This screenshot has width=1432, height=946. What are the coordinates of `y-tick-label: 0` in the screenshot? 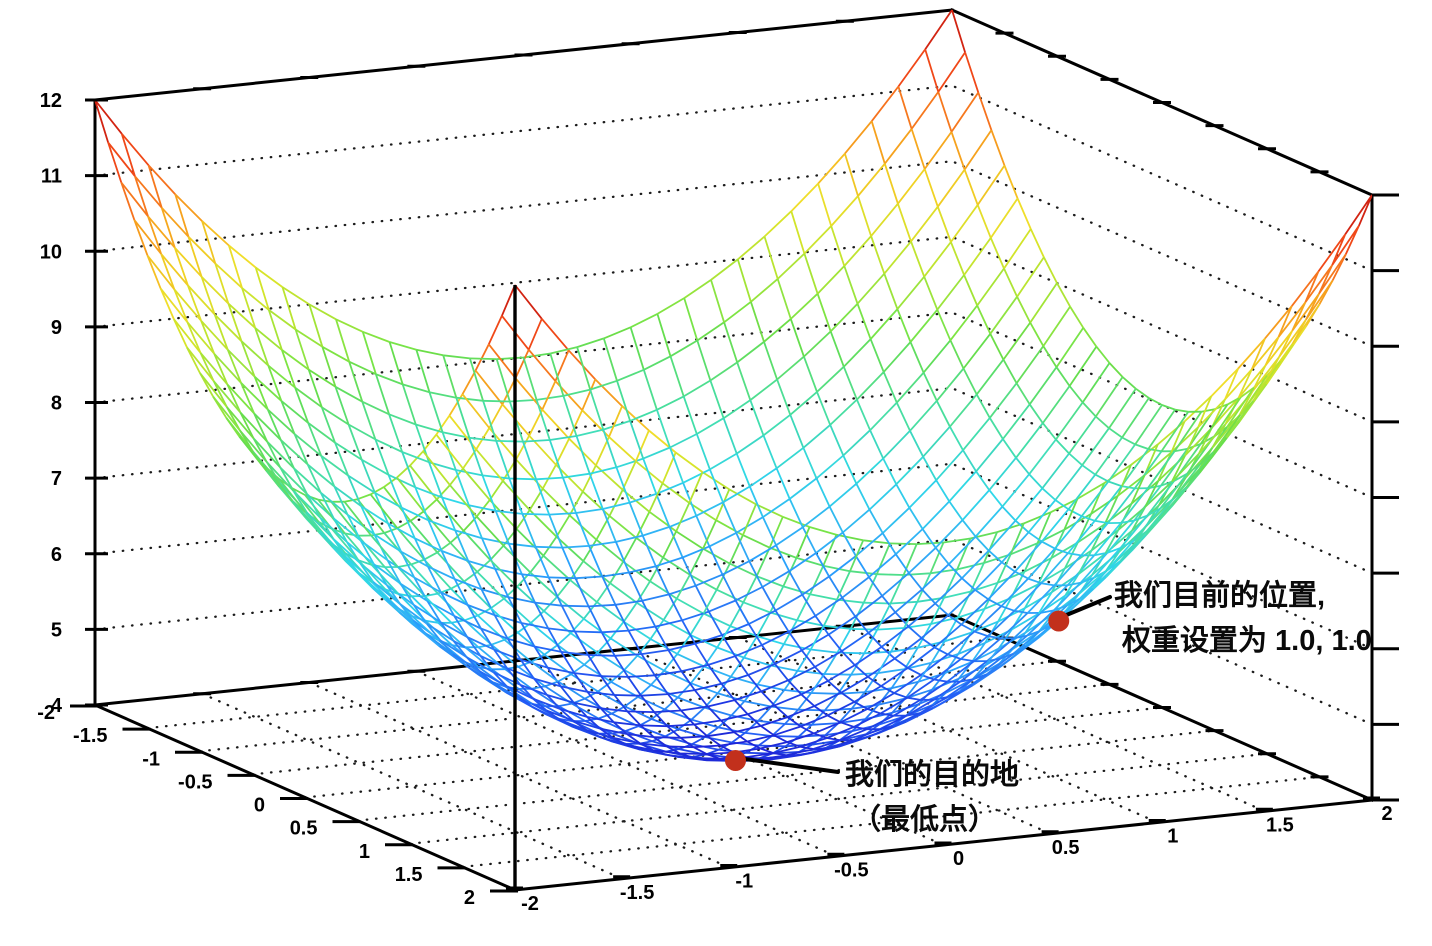 It's located at (259, 806).